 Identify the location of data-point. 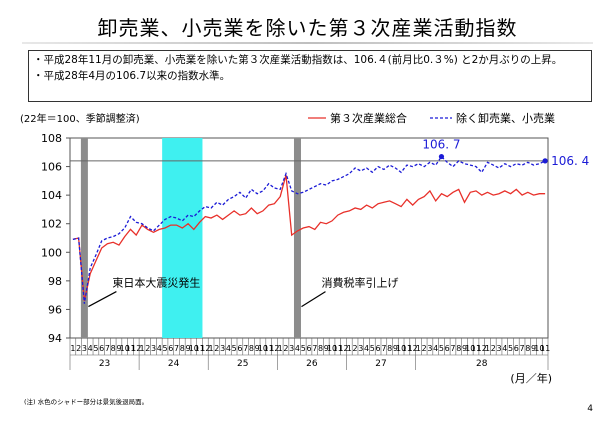
(545, 161).